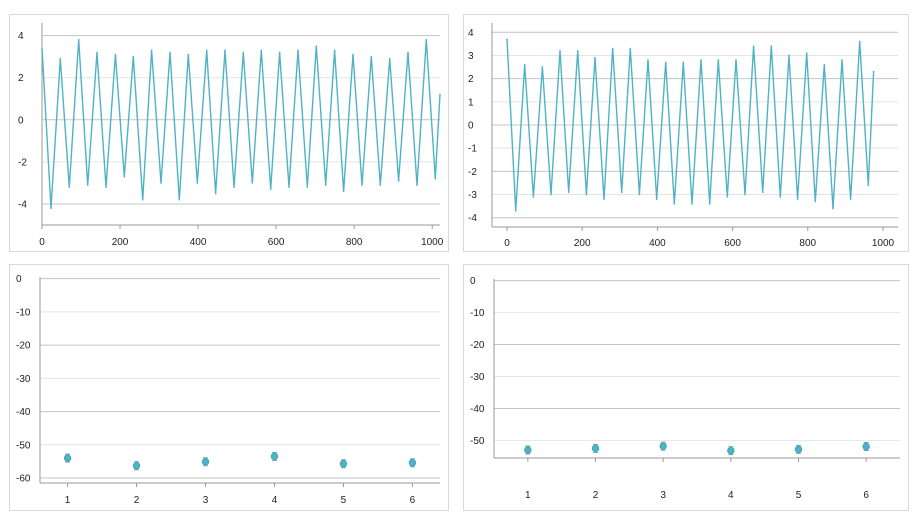  What do you see at coordinates (596, 495) in the screenshot?
I see `x-tick-label: 2` at bounding box center [596, 495].